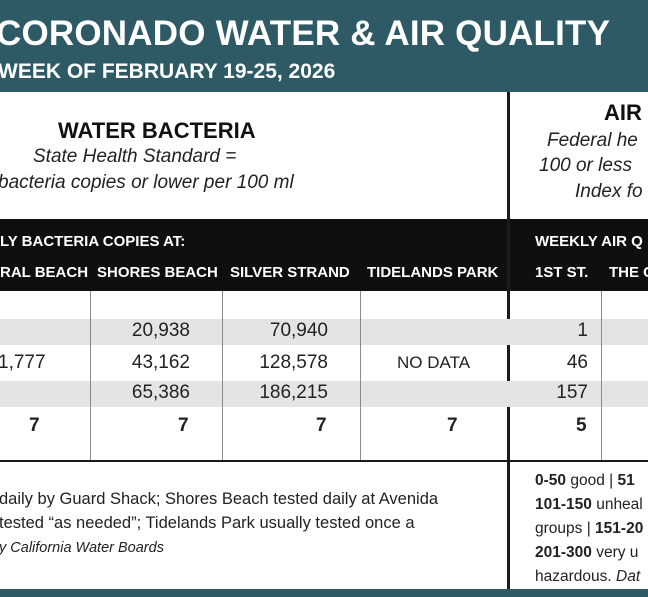  What do you see at coordinates (160, 330) in the screenshot?
I see `table-cell: 20,938` at bounding box center [160, 330].